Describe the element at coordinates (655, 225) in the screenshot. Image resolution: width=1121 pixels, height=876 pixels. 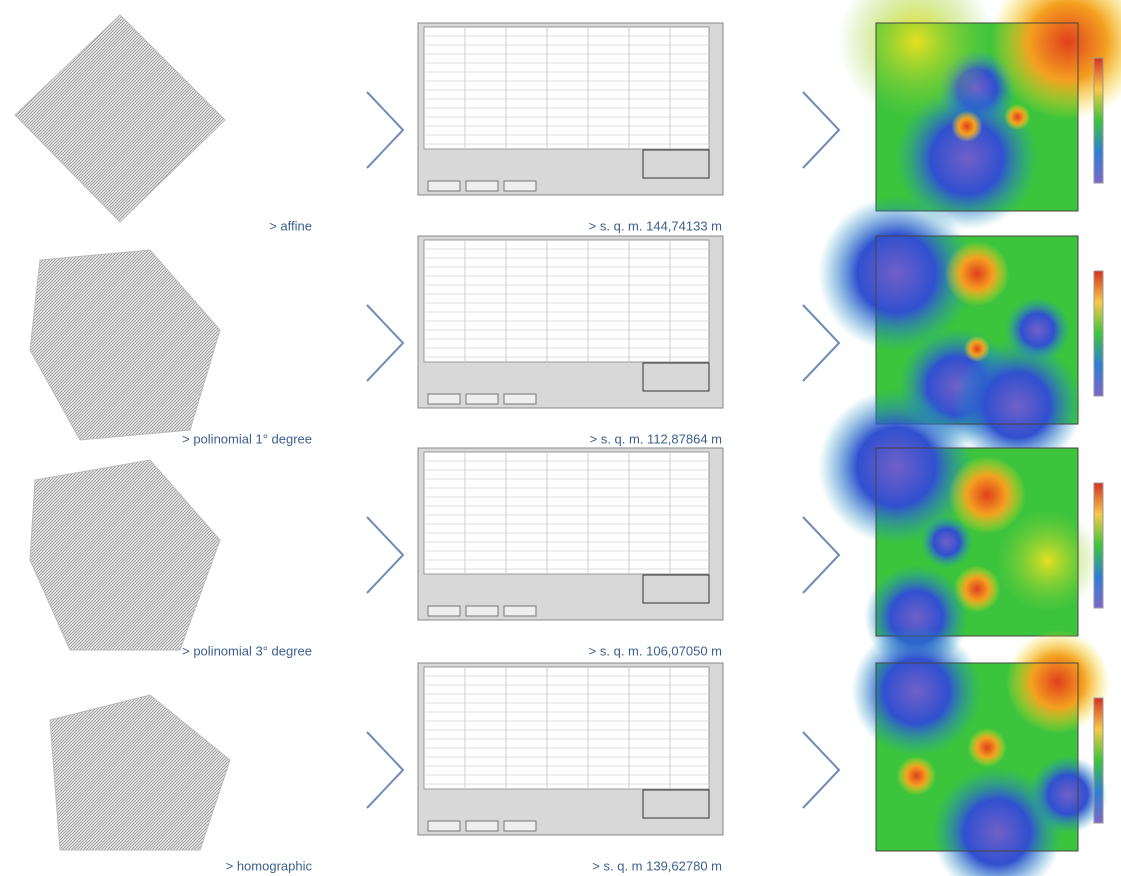
I see `rmse-label: > s. q. m. 144,74133 m` at that location.